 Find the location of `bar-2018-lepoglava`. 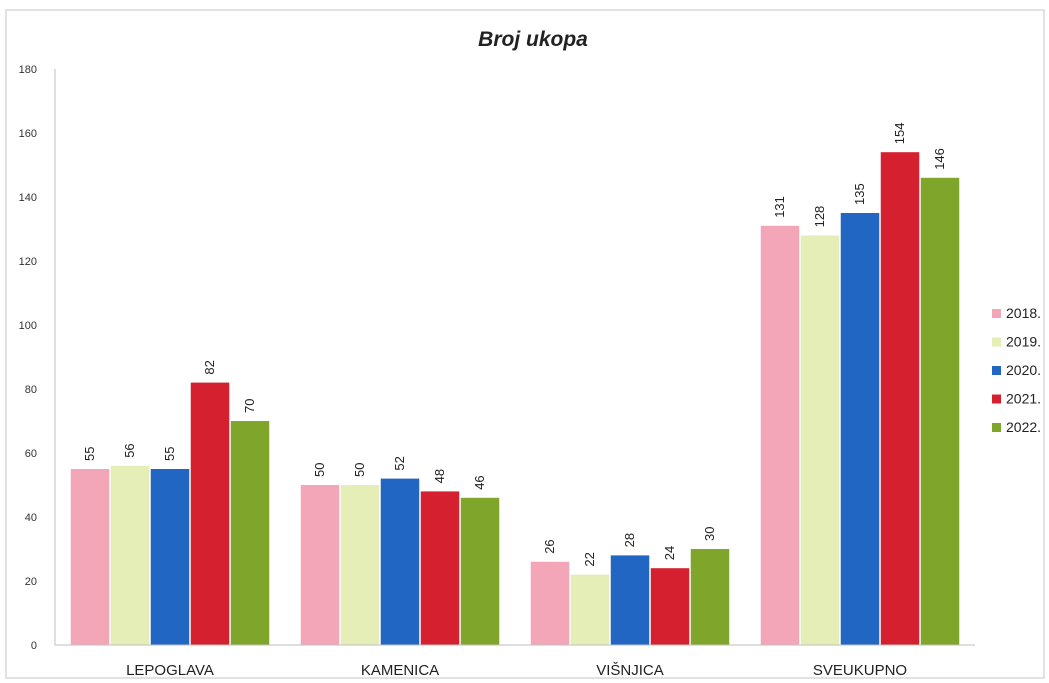

bar-2018-lepoglava is located at coordinates (90, 557).